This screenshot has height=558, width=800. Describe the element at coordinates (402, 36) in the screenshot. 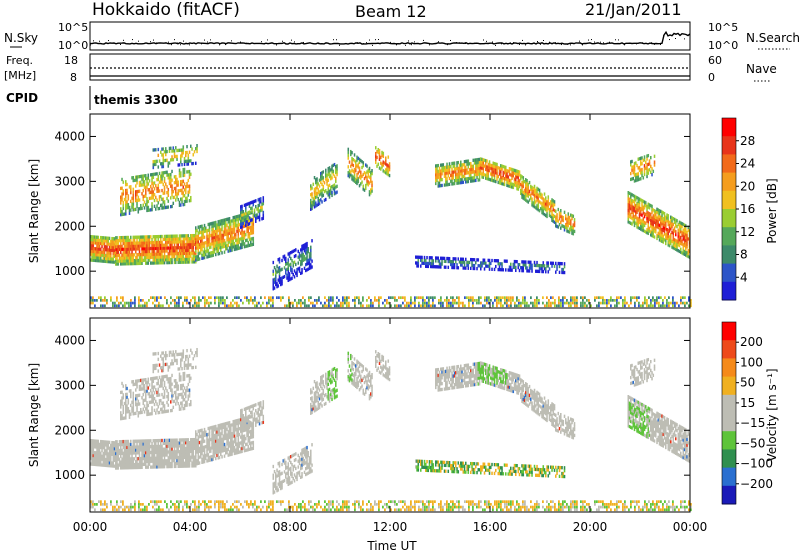

I see `sky-panel: N.Sky 10^5 10^0 10^5 10^0 N.Search` at that location.